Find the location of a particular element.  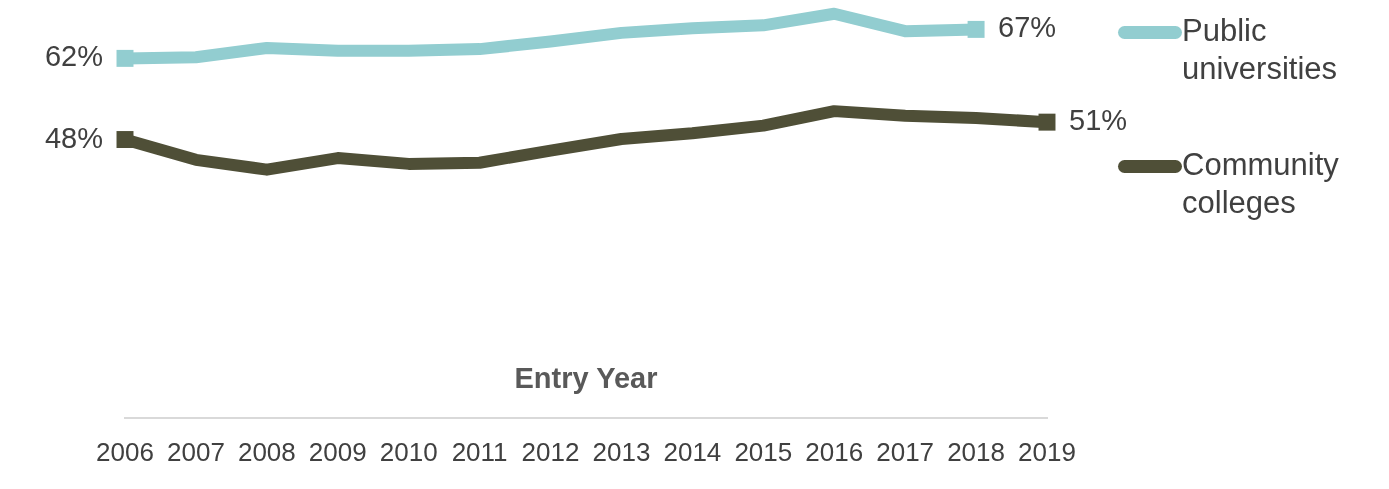

data-label: 67% is located at coordinates (1027, 27).